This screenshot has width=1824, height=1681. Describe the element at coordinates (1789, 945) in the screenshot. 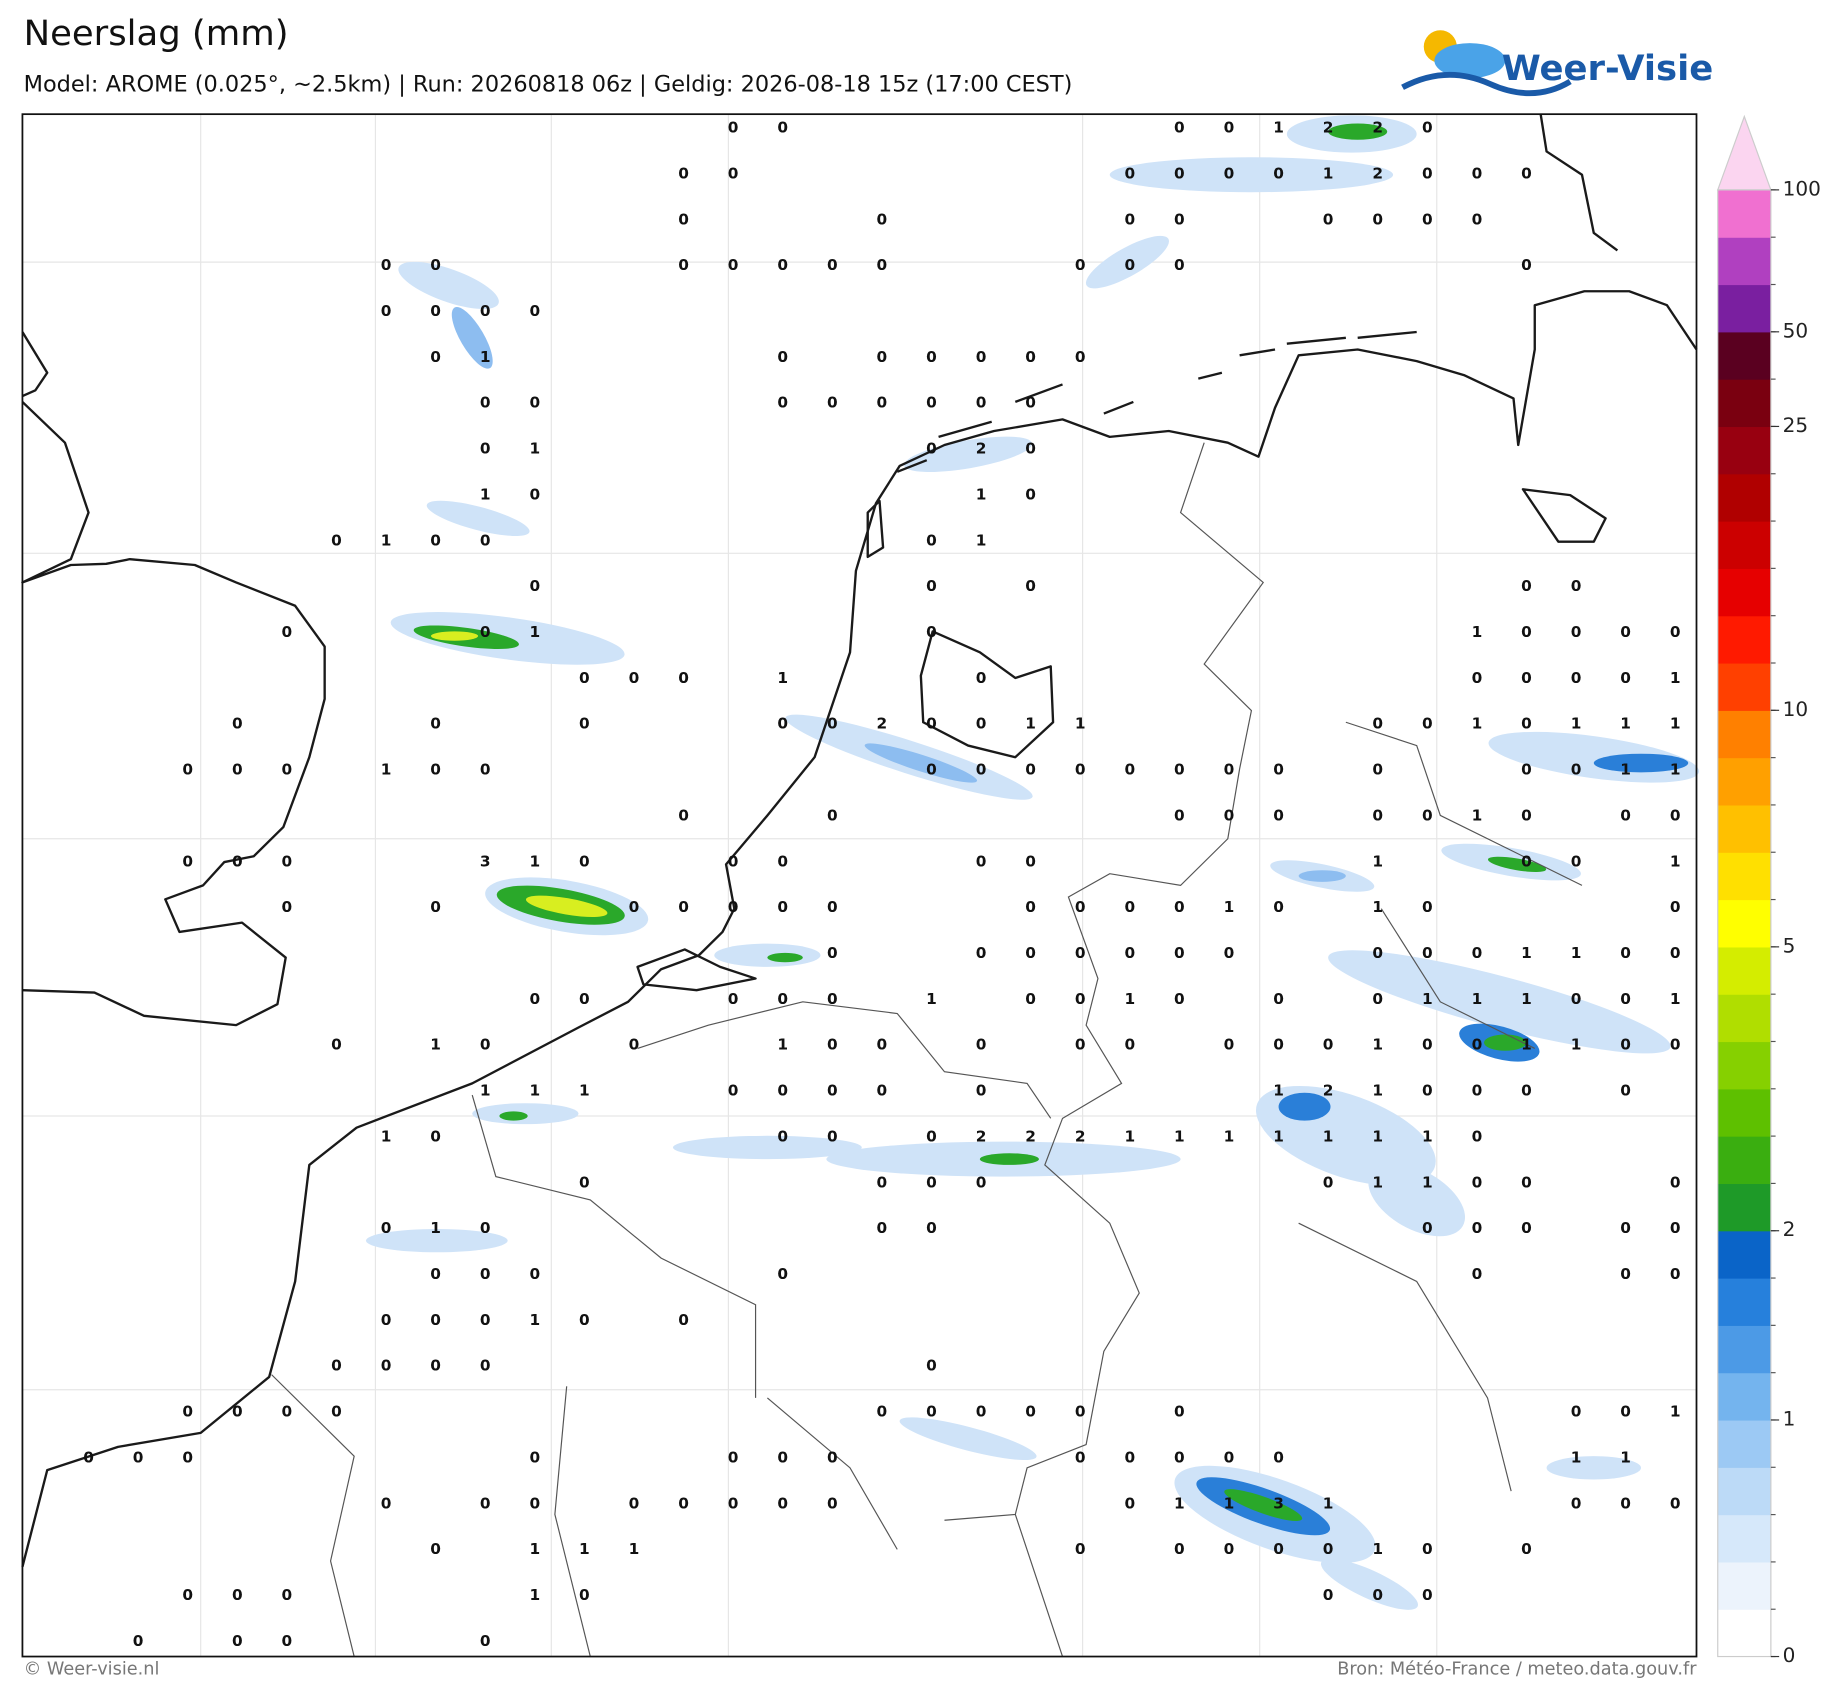

I see `colorbar-tick-label: 5` at that location.